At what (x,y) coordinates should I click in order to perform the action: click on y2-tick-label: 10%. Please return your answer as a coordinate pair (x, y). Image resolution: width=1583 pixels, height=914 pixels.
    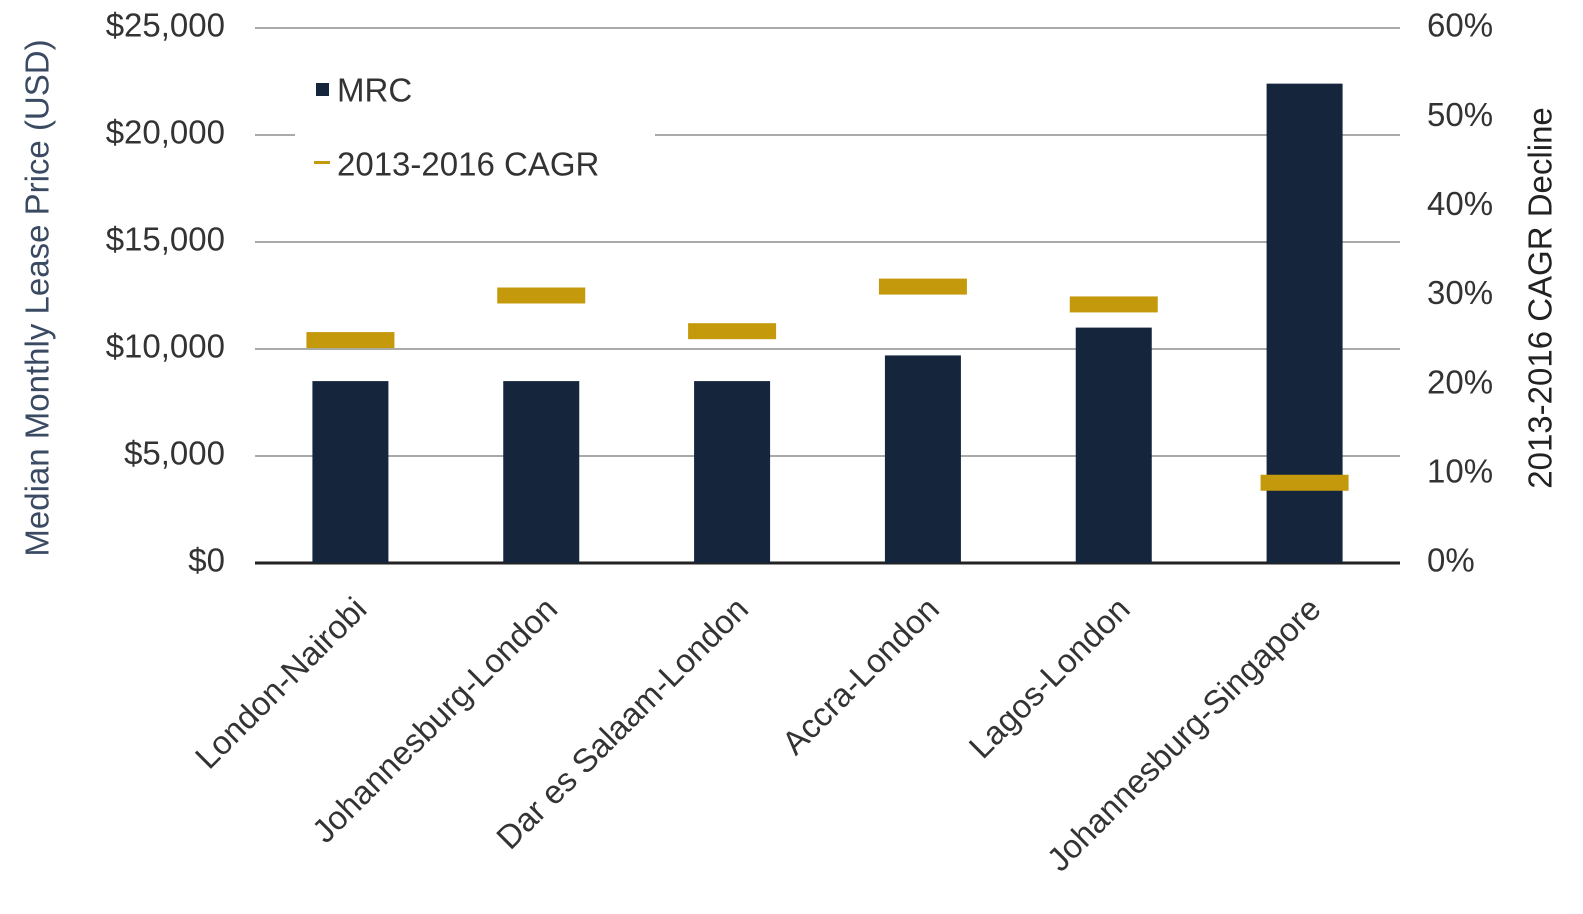
    Looking at the image, I should click on (1460, 471).